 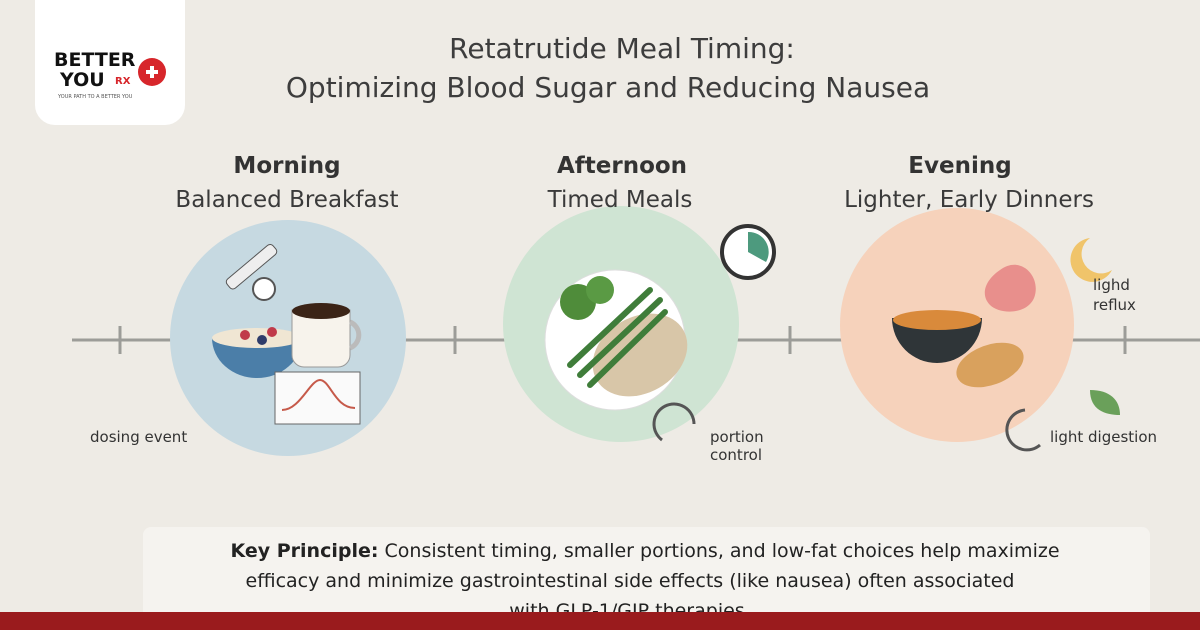 What do you see at coordinates (1103, 437) in the screenshot?
I see `note: light digestion` at bounding box center [1103, 437].